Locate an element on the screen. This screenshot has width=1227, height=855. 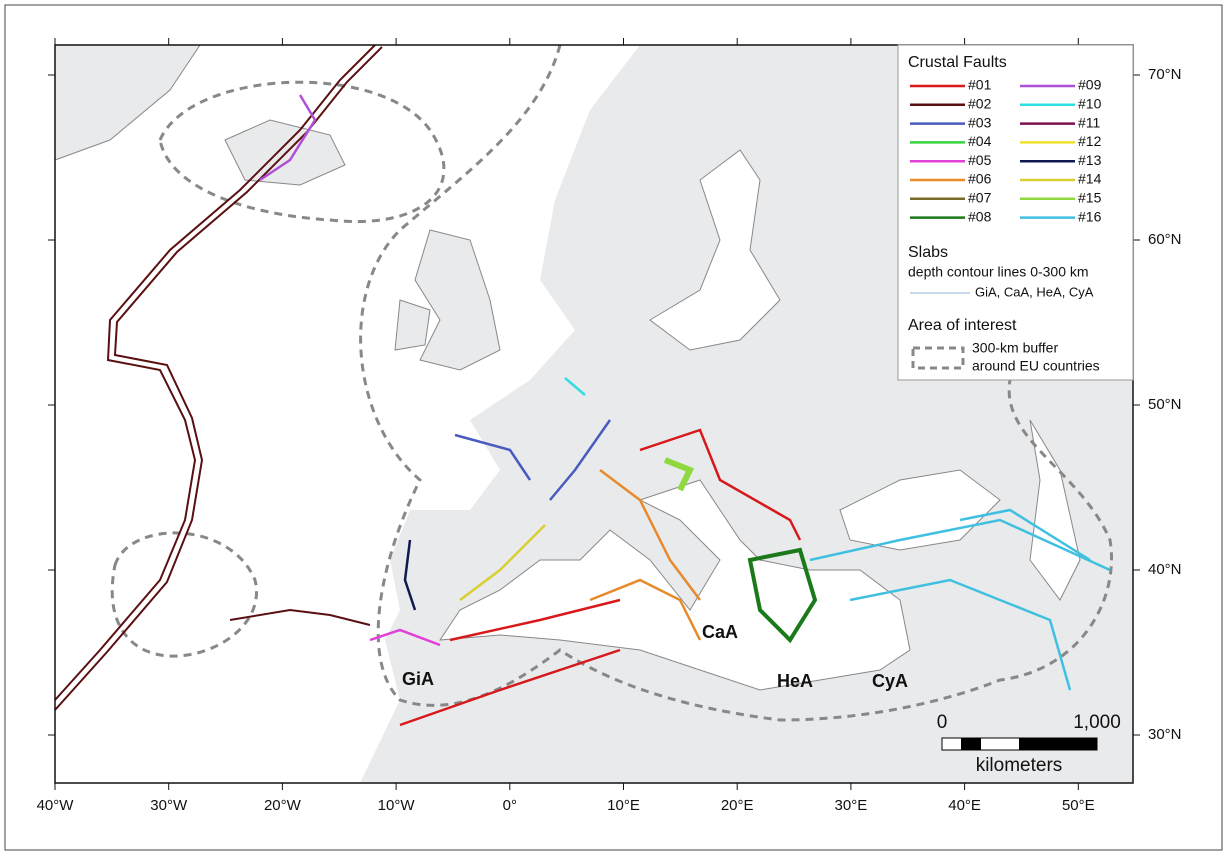
ridge-line is located at coordinates (300, 617).